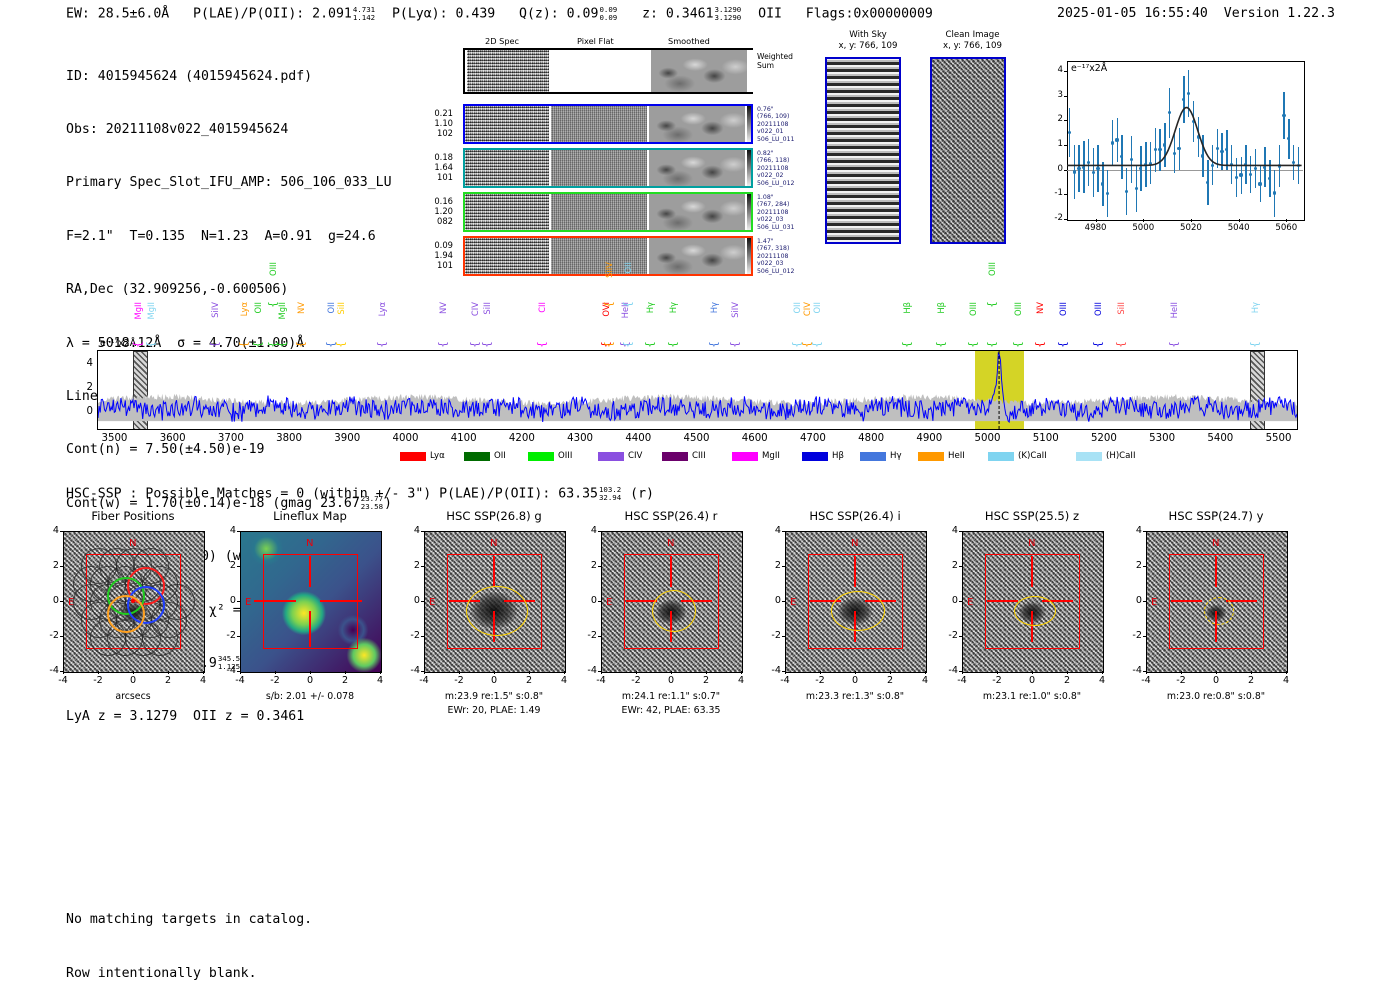 Image resolution: width=1400 pixels, height=1001 pixels. I want to click on panel-2-ytick: 2, so click(416, 565).